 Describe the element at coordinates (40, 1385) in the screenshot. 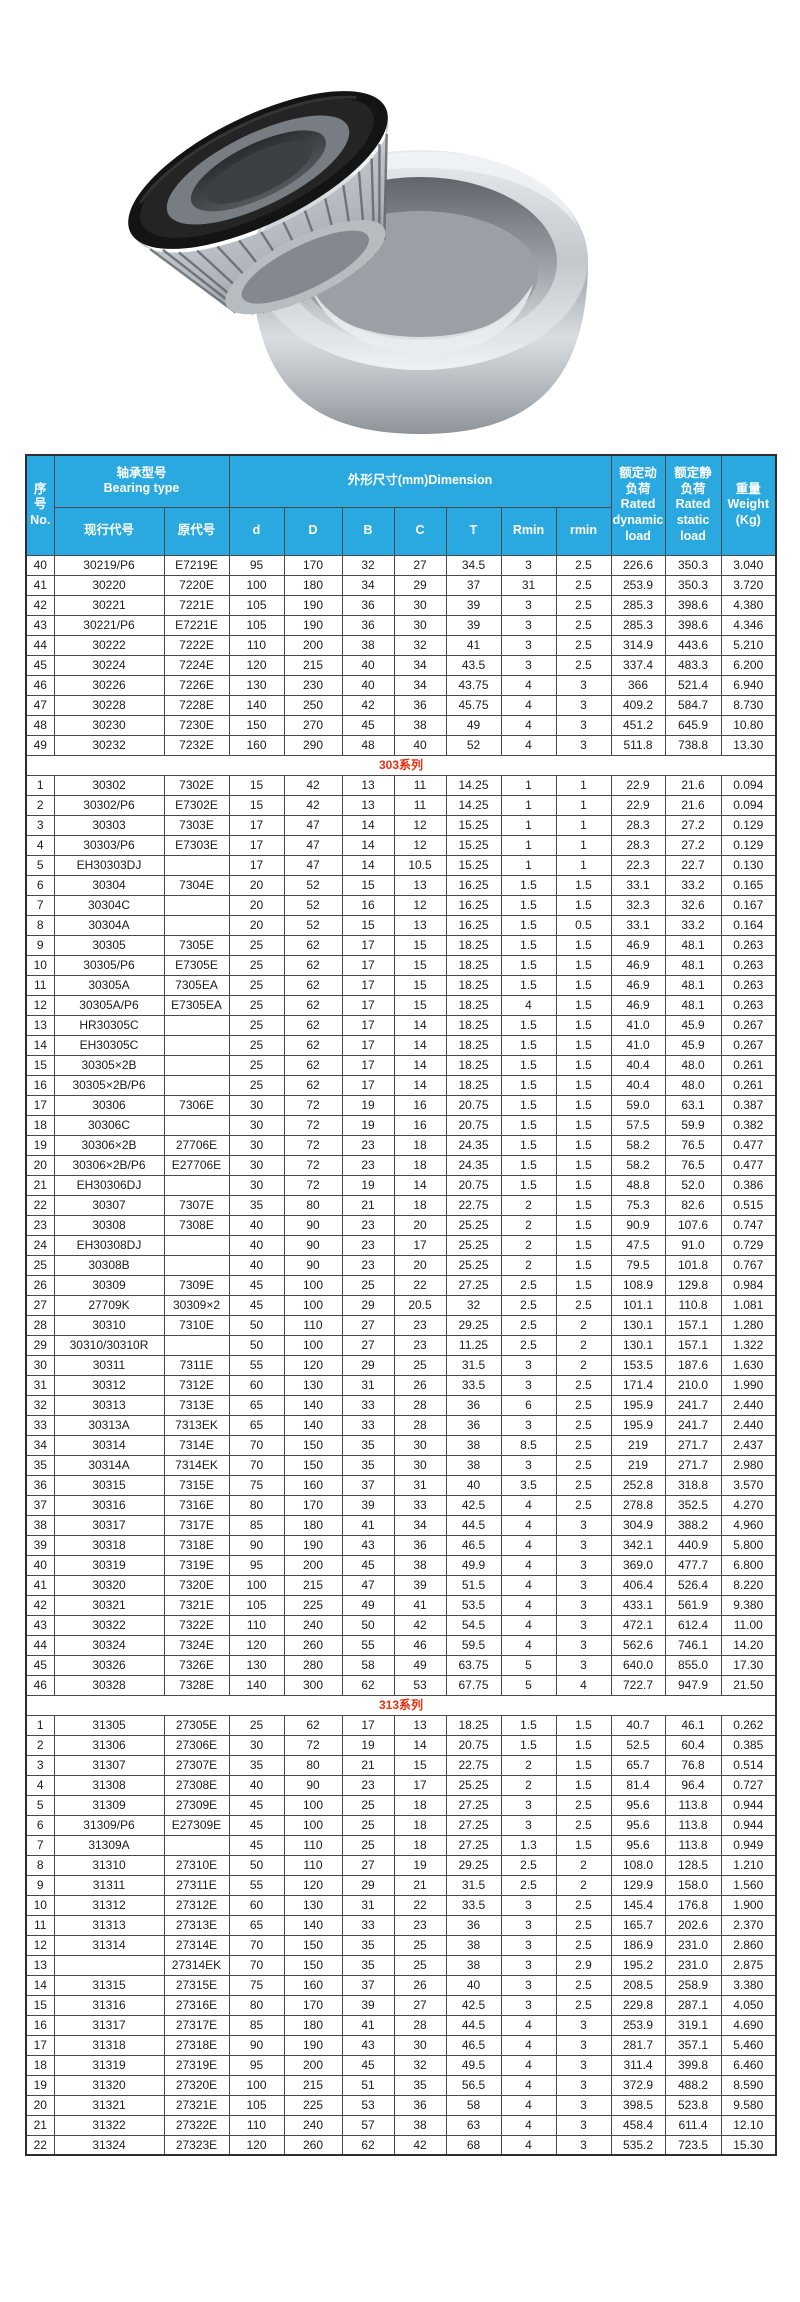

I see `table-cell: 31` at that location.